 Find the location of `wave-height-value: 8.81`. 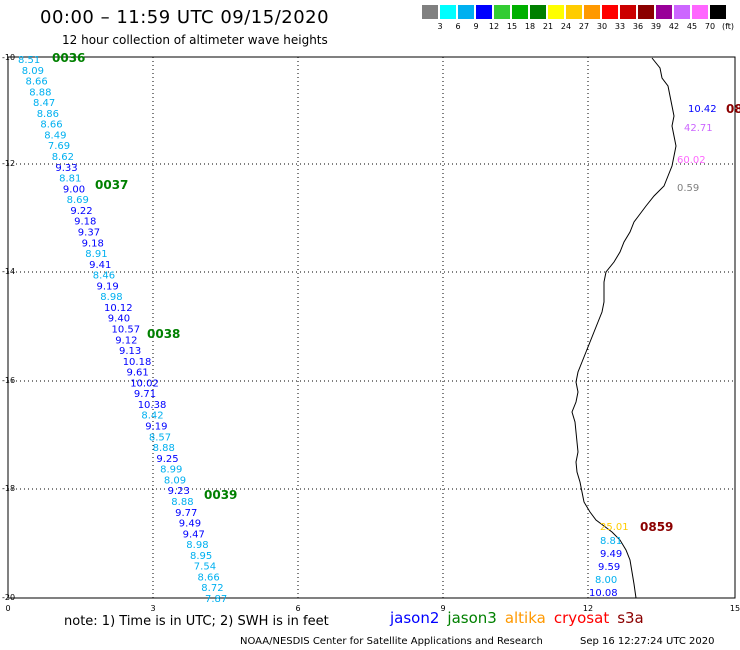

wave-height-value: 8.81 is located at coordinates (70, 179).